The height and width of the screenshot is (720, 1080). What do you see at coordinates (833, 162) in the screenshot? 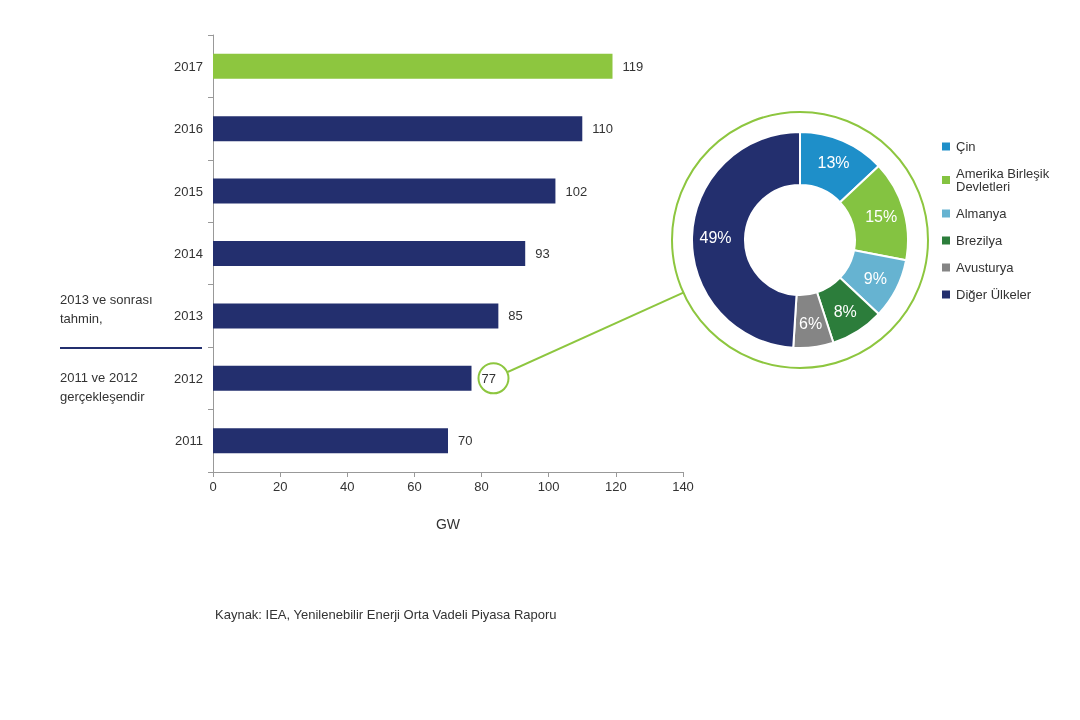
I see `data-label: 13%` at bounding box center [833, 162].